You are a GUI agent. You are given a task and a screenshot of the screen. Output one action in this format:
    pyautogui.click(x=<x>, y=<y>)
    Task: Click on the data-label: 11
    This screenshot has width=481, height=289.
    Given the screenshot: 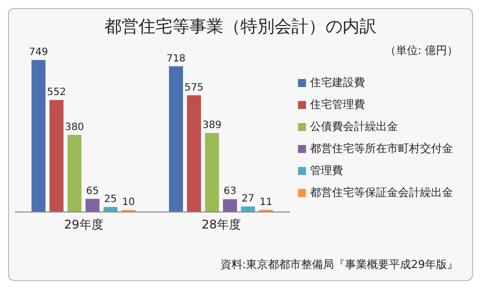 What is the action you would take?
    pyautogui.click(x=266, y=202)
    